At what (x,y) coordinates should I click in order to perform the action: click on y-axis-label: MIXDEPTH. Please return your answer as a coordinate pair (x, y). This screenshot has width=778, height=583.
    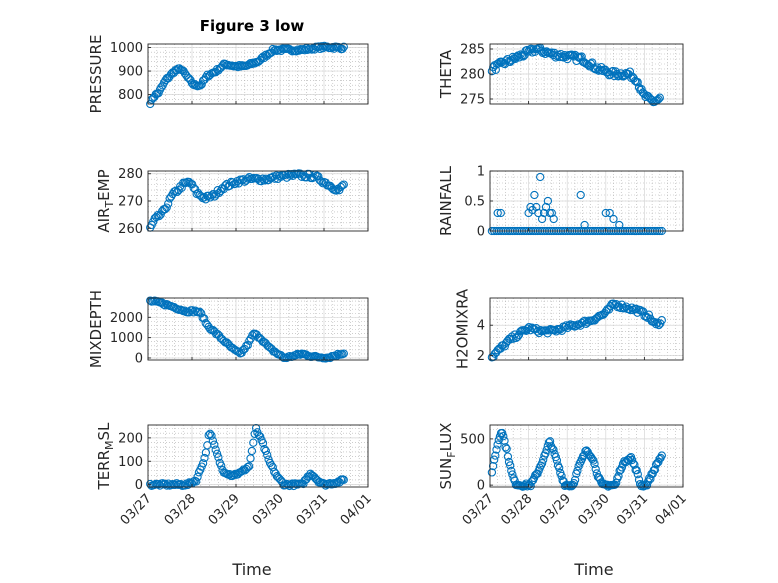
    Looking at the image, I should click on (96, 329).